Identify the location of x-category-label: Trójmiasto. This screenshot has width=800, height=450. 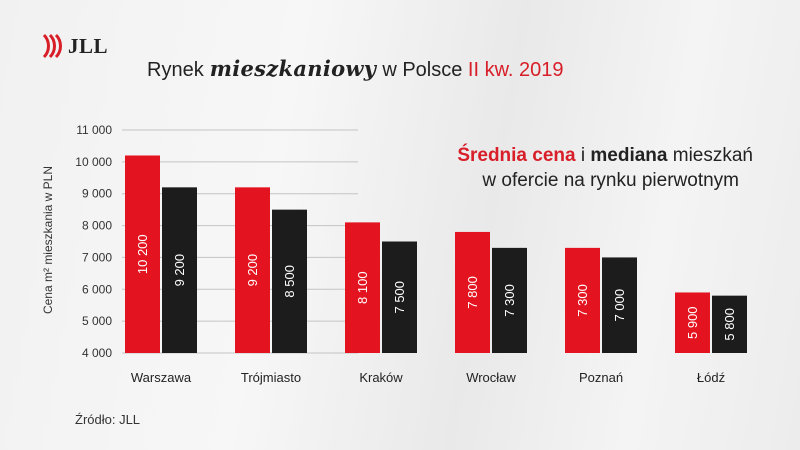
(271, 377).